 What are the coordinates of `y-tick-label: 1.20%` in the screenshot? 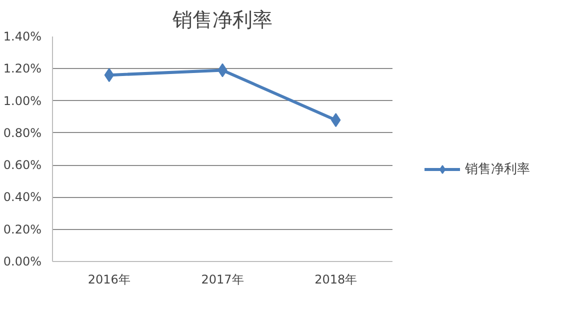 It's located at (22, 69).